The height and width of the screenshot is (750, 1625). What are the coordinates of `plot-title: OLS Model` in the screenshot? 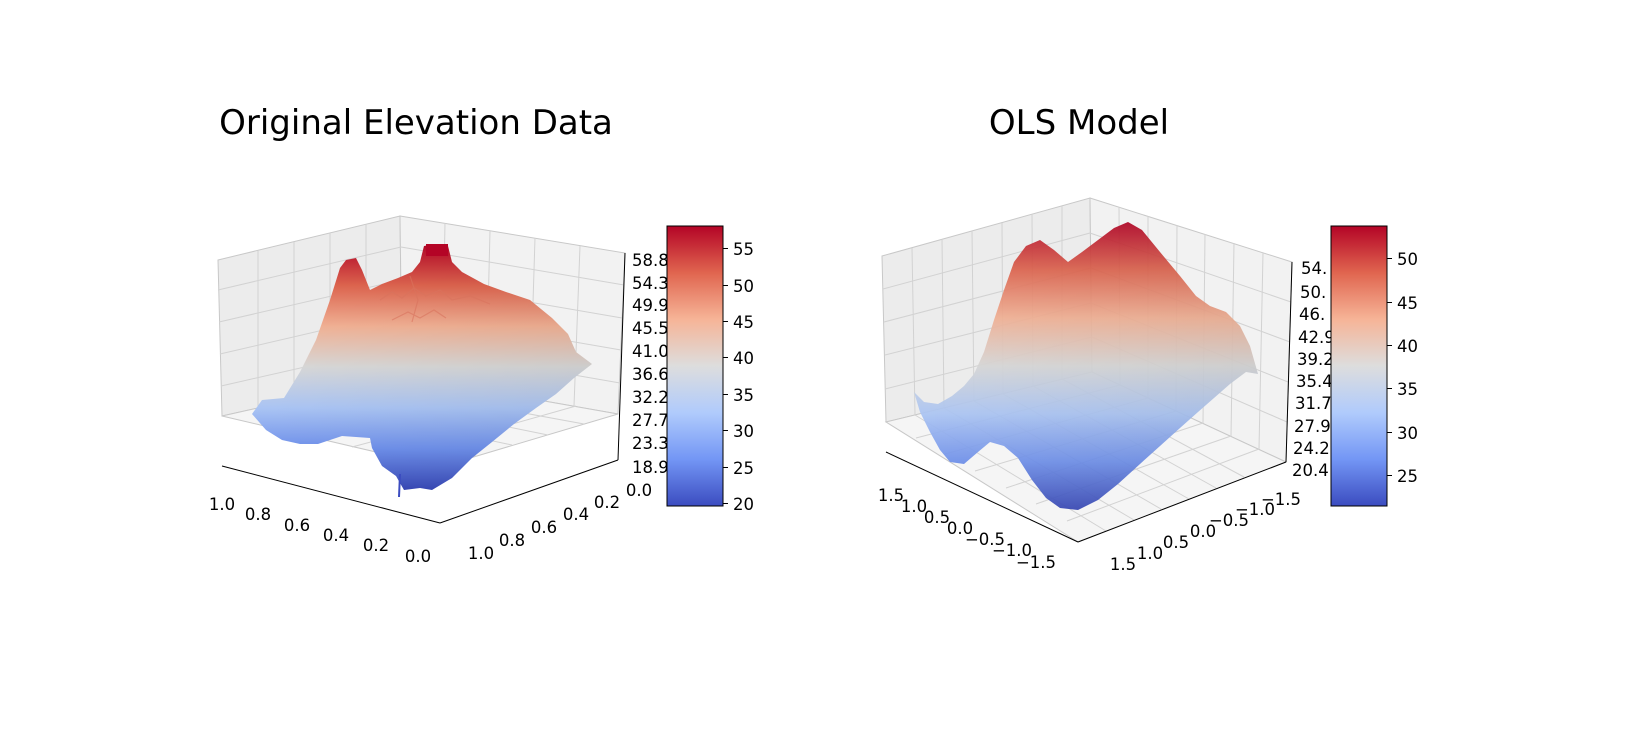 It's located at (1079, 123).